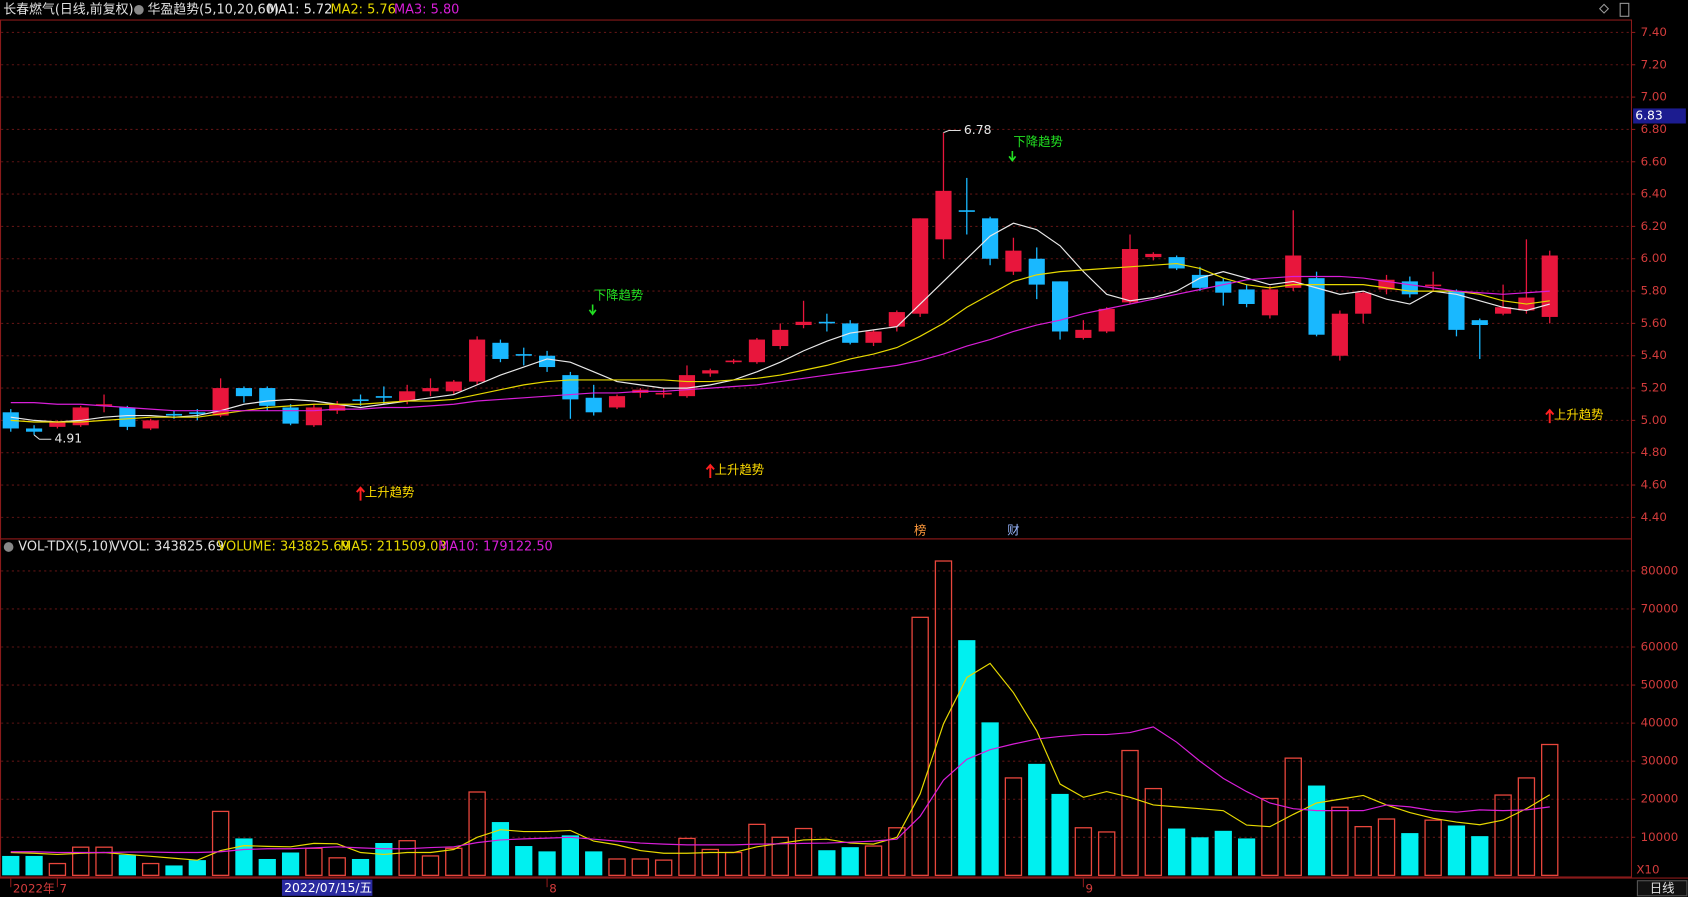  Describe the element at coordinates (1660, 837) in the screenshot. I see `y-tick-label: 10000` at that location.